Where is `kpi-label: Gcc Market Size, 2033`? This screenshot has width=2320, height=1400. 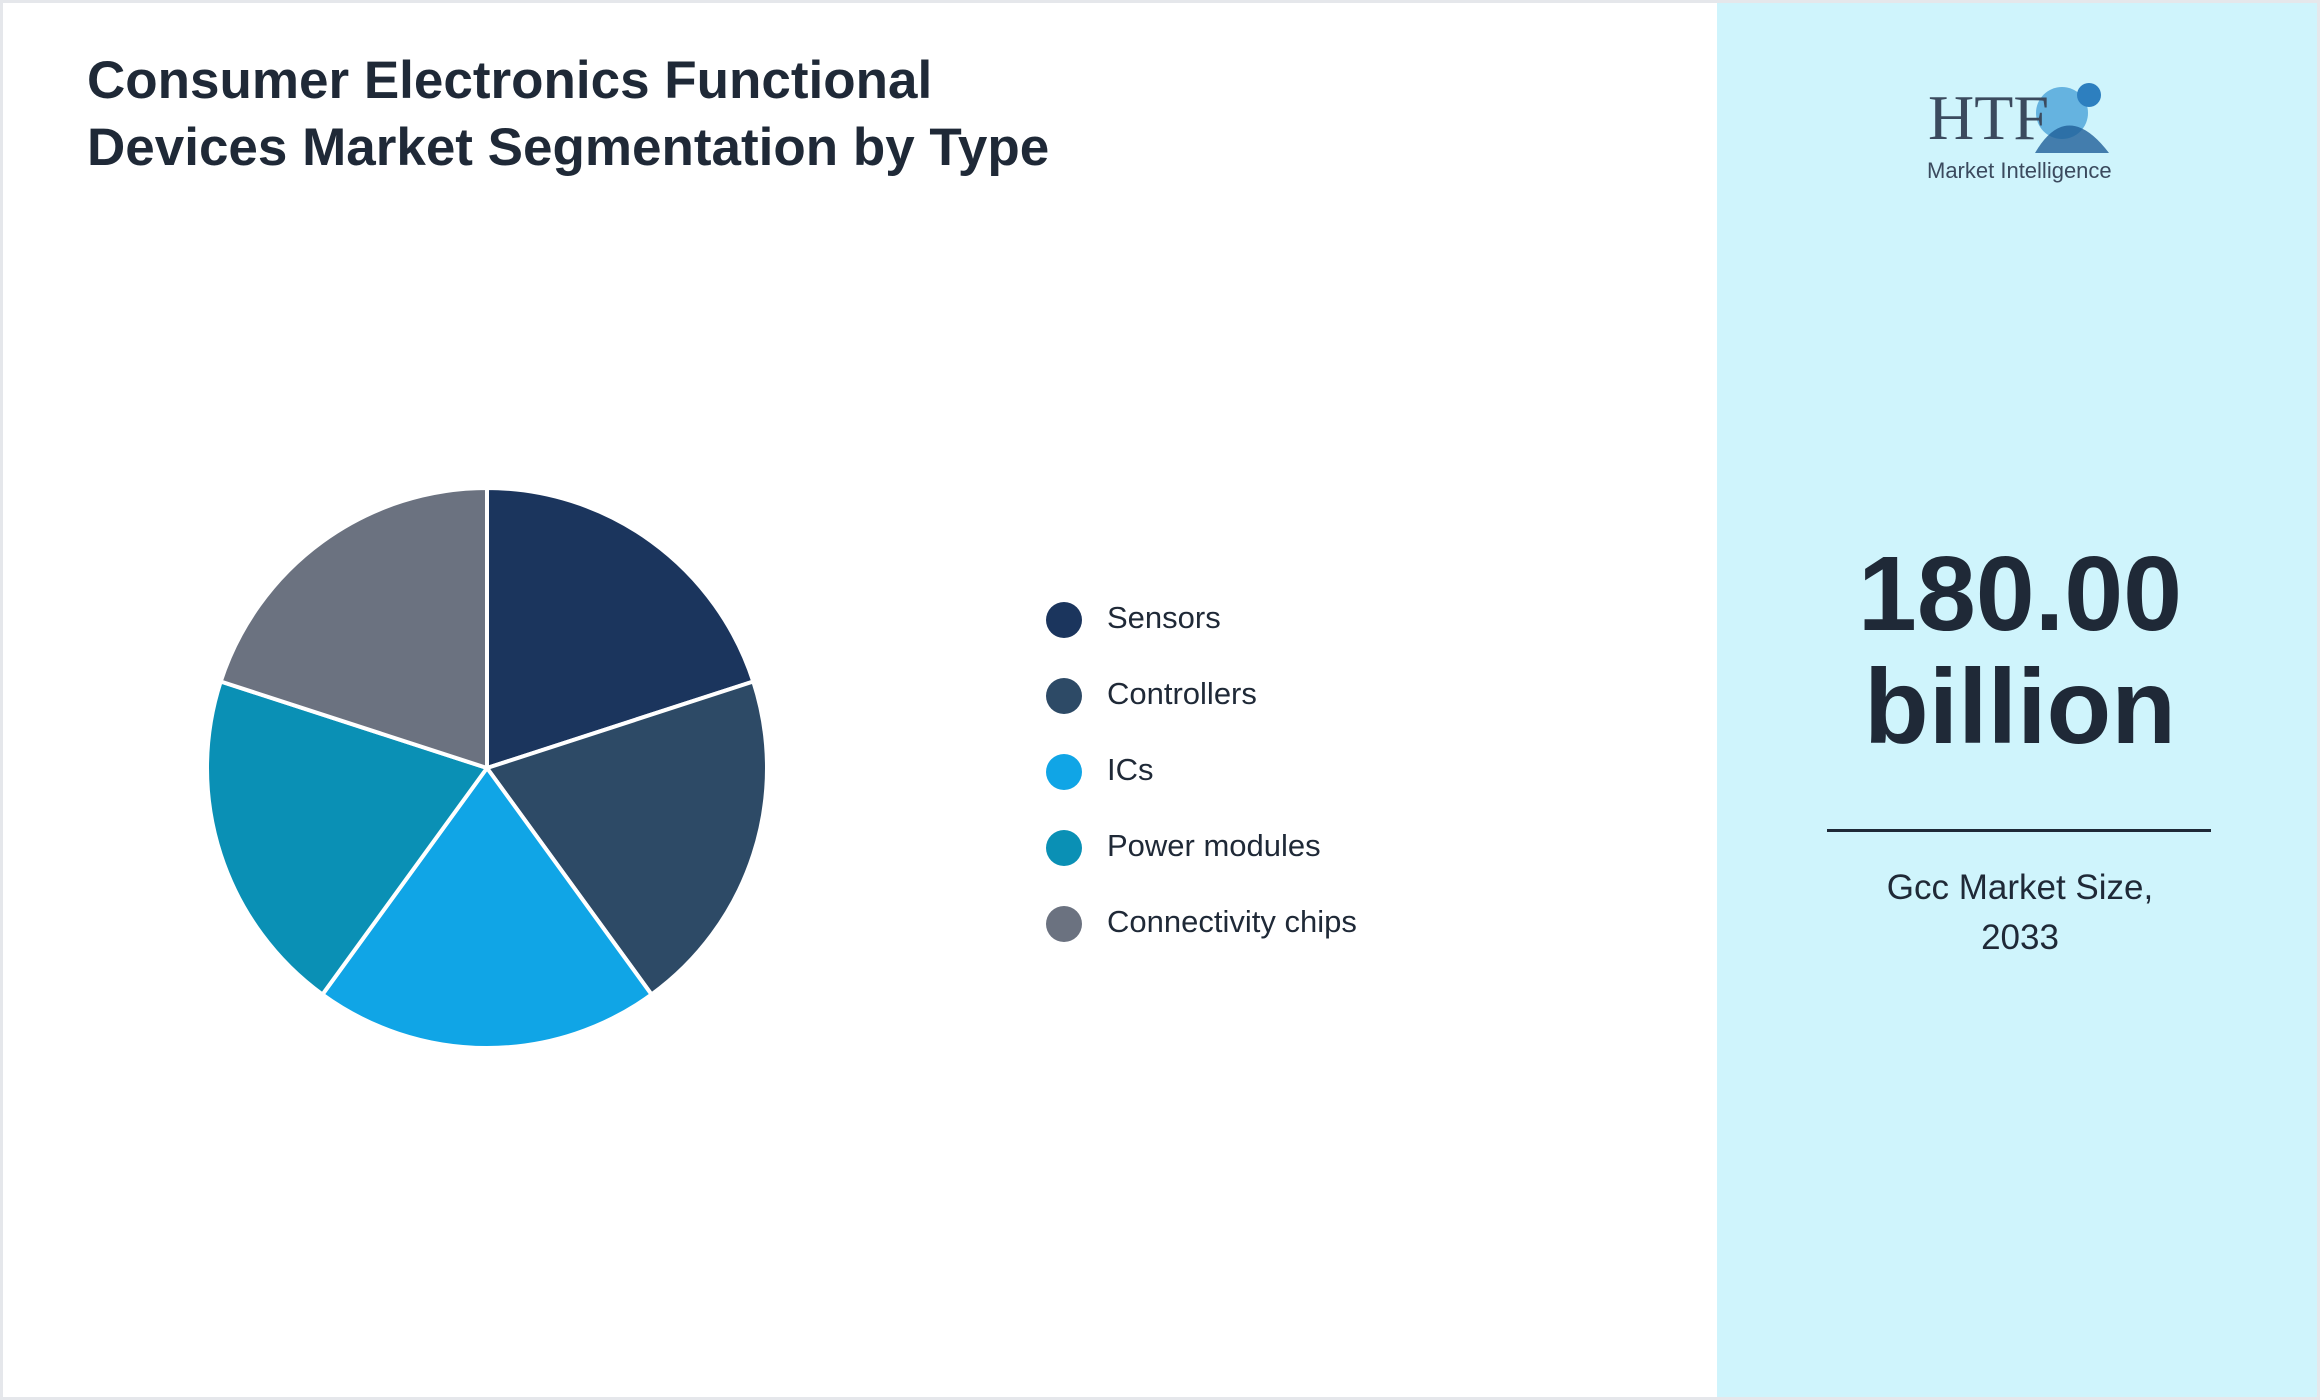
kpi-label: Gcc Market Size, 2033 is located at coordinates (2020, 912).